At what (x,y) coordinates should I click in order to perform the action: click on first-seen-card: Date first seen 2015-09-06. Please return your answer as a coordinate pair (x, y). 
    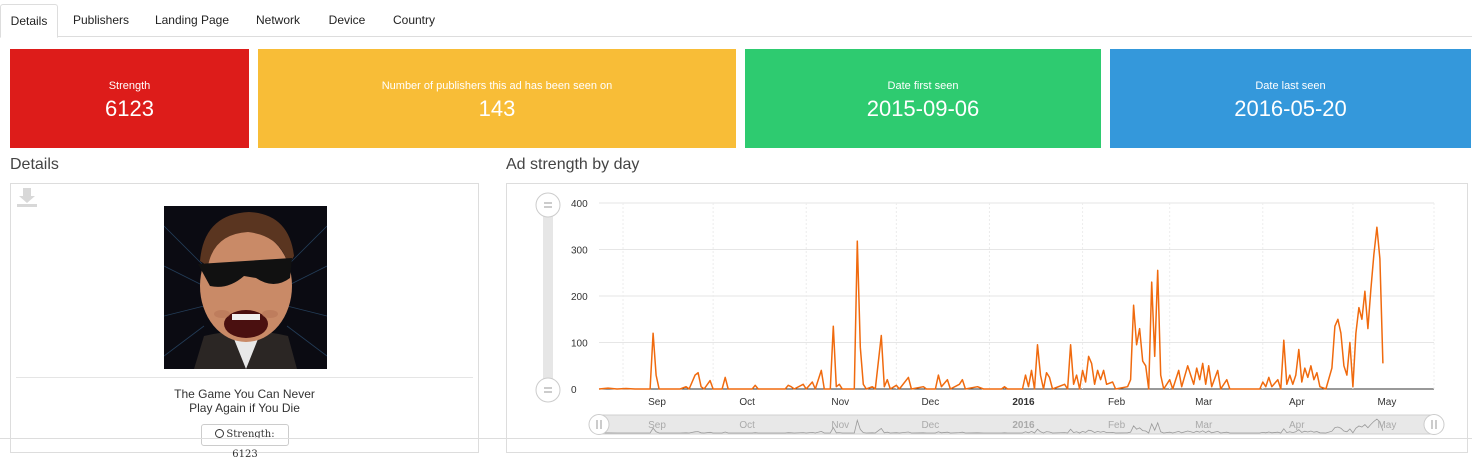
    Looking at the image, I should click on (923, 98).